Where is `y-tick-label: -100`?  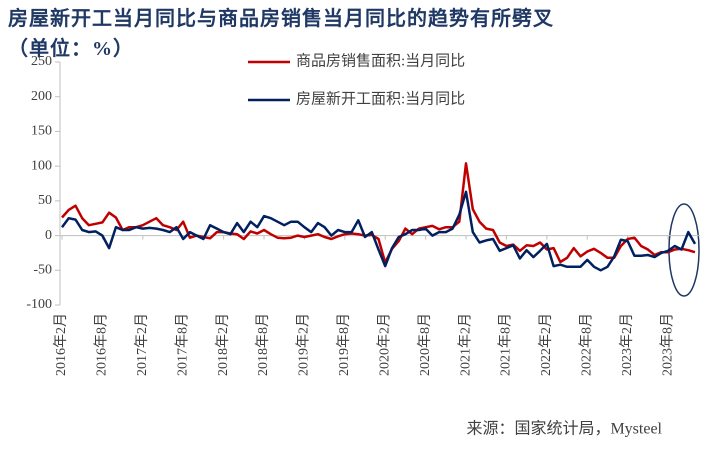 y-tick-label: -100 is located at coordinates (39, 304).